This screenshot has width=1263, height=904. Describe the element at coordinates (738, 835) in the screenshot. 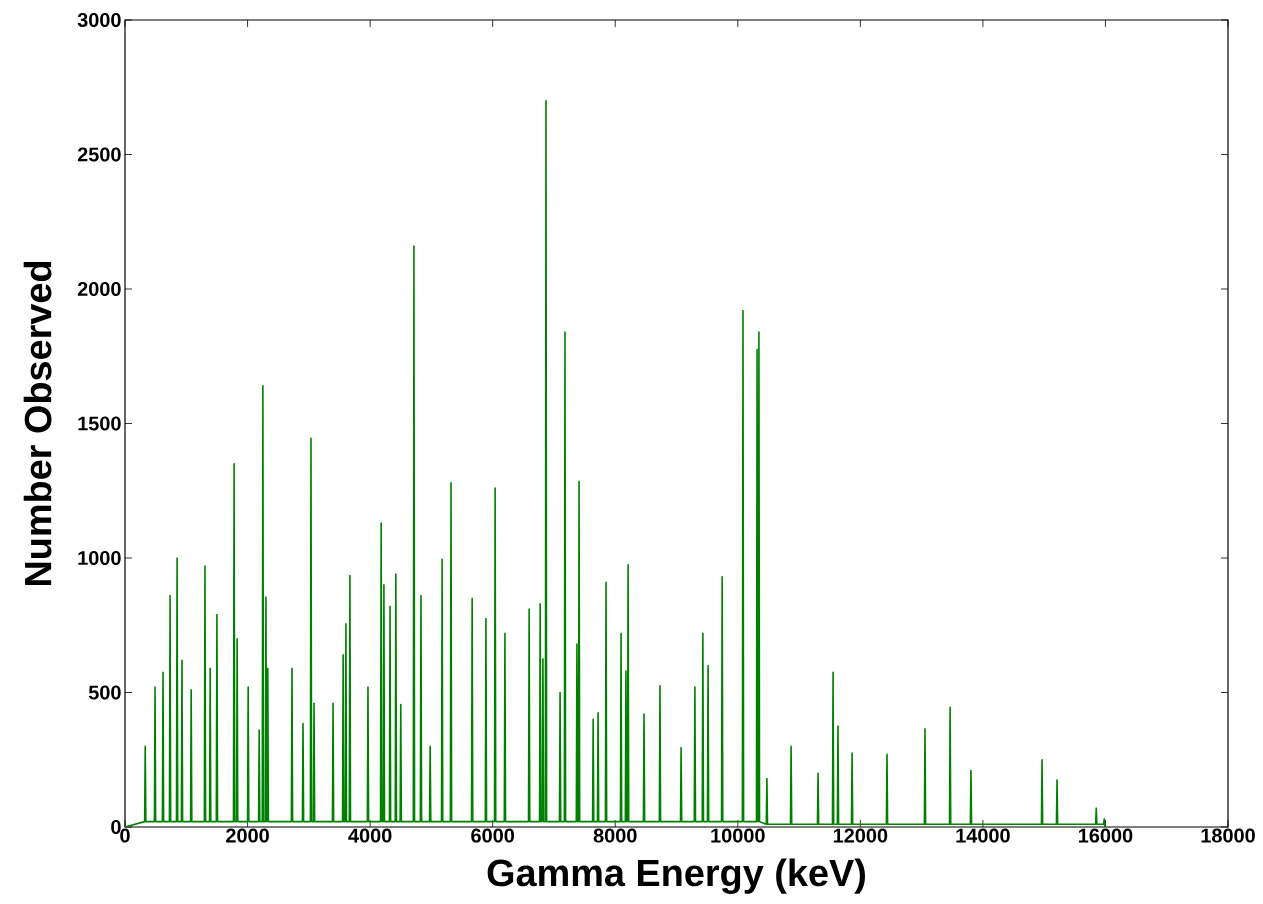

I see `x-tick-label: 10000` at that location.